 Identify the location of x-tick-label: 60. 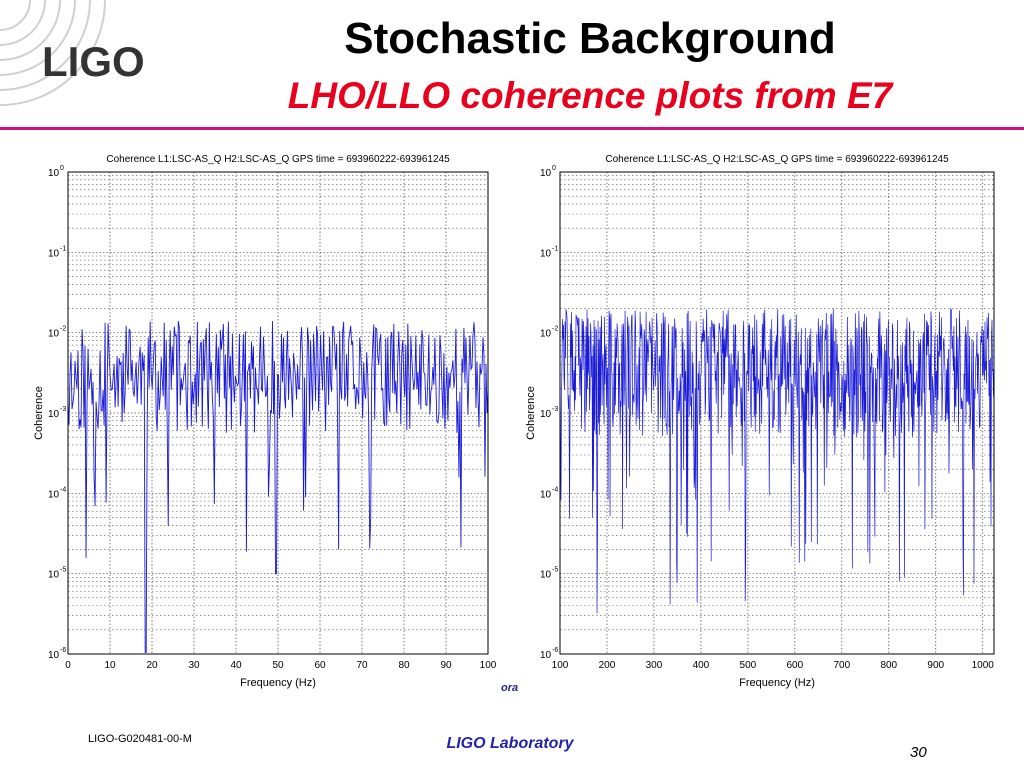
(320, 665).